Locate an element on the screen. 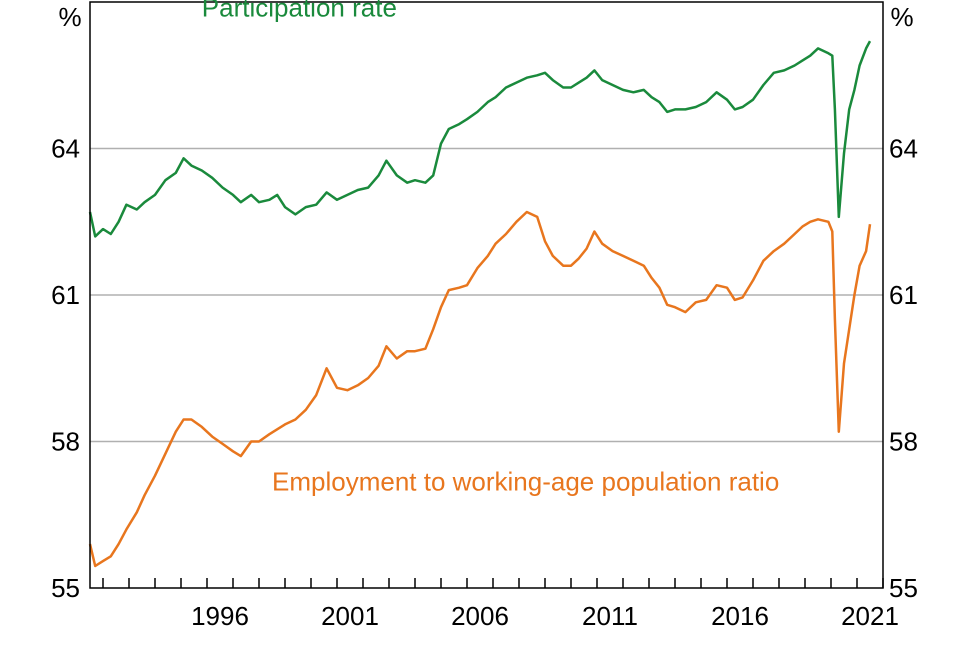  y-axis-left-tick-labels: 55 58 61 64 is located at coordinates (65, 369).